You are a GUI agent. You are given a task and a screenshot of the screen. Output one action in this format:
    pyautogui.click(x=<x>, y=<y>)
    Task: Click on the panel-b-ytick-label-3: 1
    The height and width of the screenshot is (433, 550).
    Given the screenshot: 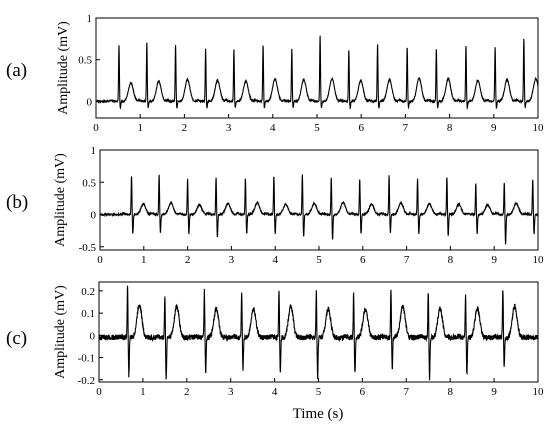 What is the action you would take?
    pyautogui.click(x=94, y=151)
    